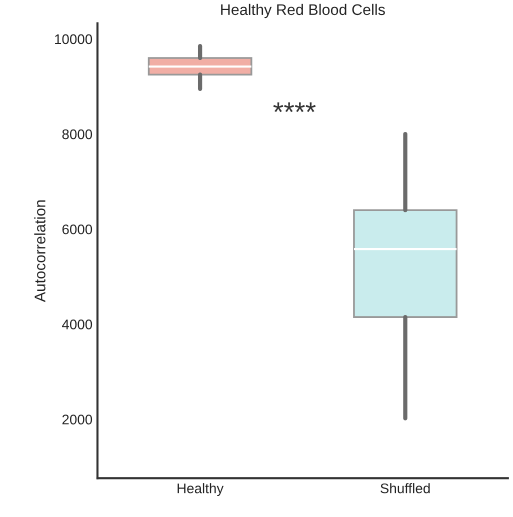 The image size is (513, 517). What do you see at coordinates (73, 39) in the screenshot?
I see `y-tick-label: 10000` at bounding box center [73, 39].